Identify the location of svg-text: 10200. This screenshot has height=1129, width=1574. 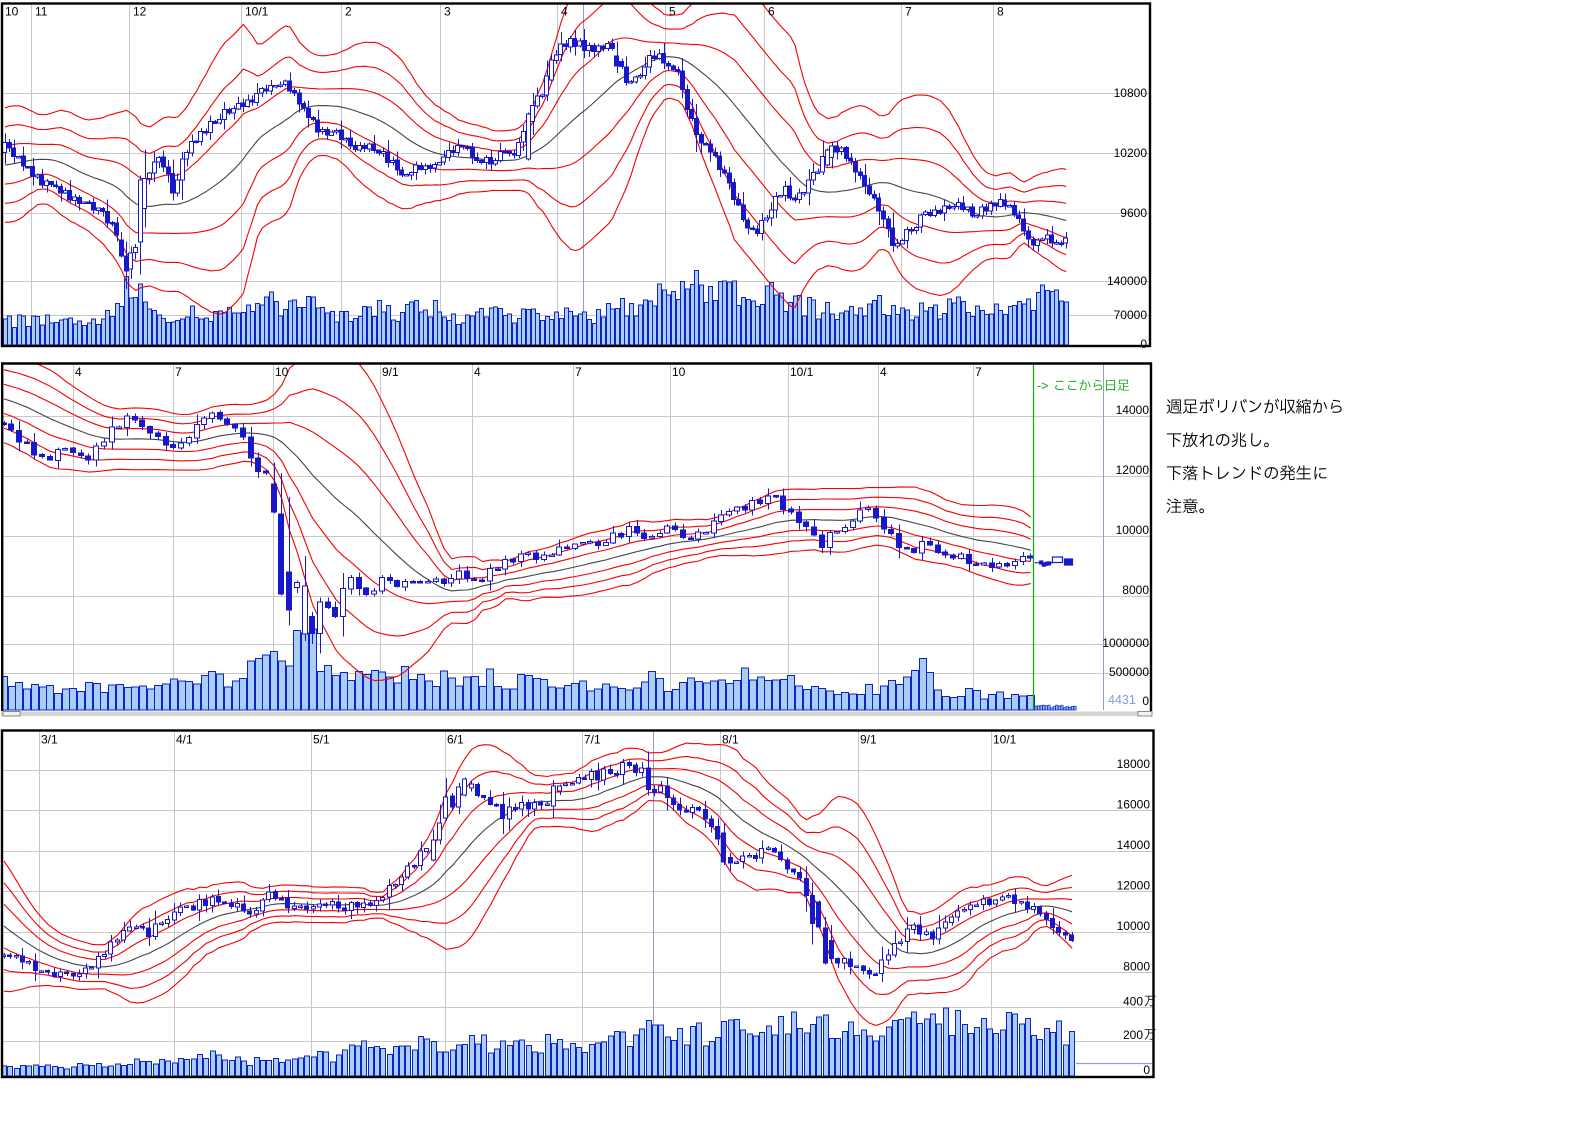
(1131, 153).